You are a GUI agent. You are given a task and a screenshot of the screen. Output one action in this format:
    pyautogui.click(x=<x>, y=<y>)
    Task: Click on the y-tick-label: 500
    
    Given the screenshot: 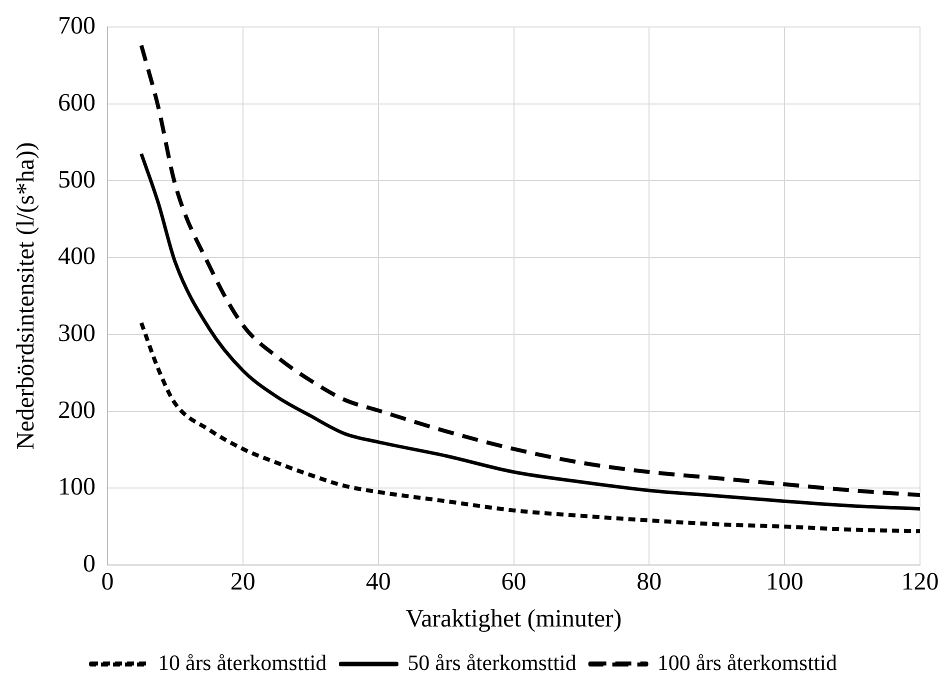 What is the action you would take?
    pyautogui.click(x=77, y=180)
    